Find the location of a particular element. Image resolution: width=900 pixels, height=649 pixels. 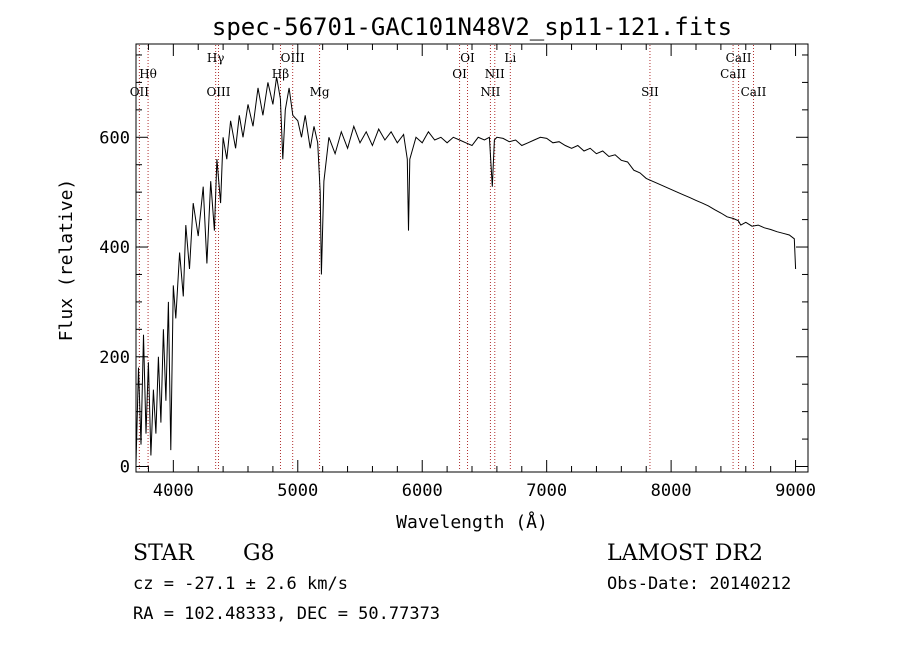

y-tick-label: 0 is located at coordinates (125, 468).